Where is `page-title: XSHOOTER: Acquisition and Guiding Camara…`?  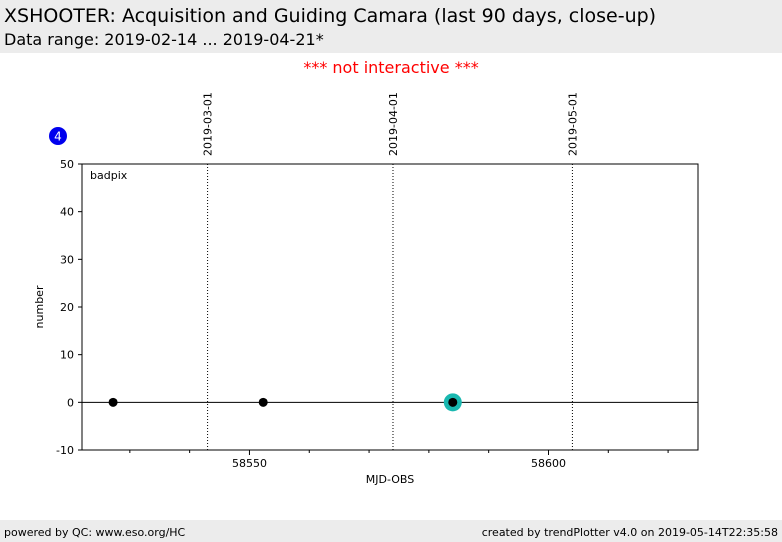
page-title: XSHOOTER: Acquisition and Guiding Camara… is located at coordinates (330, 16).